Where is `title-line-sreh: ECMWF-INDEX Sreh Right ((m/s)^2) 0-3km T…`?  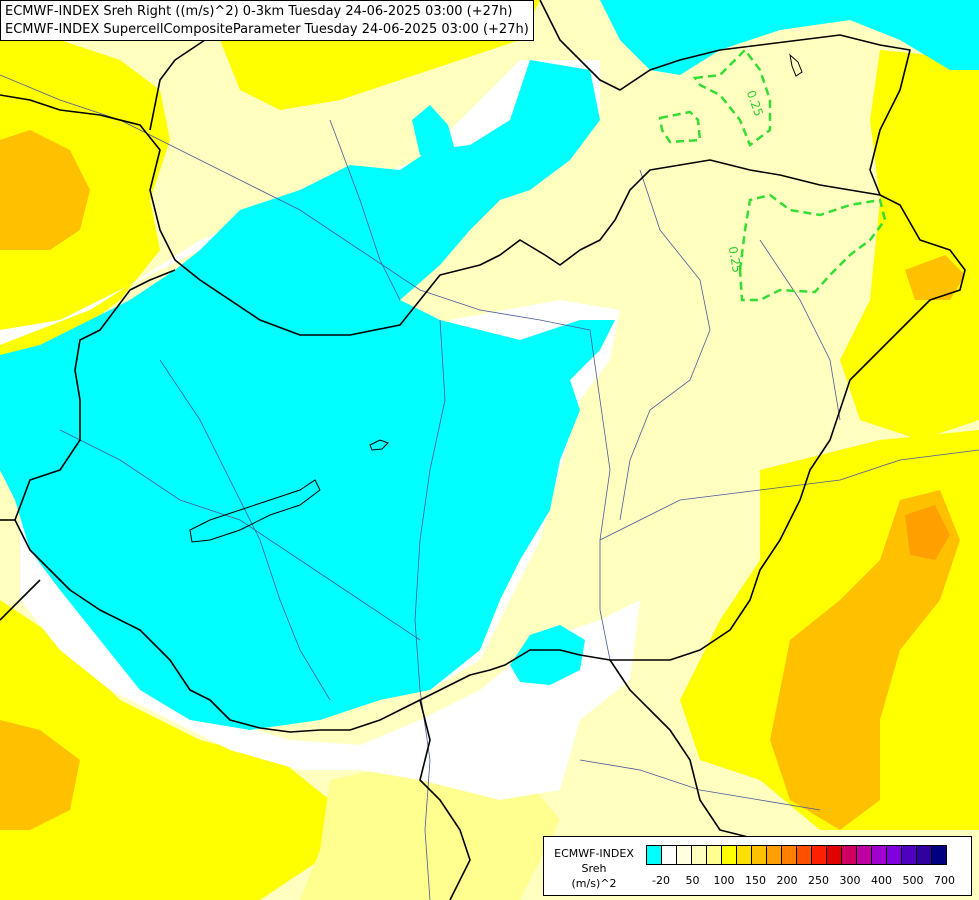 title-line-sreh: ECMWF-INDEX Sreh Right ((m/s)^2) 0-3km T… is located at coordinates (259, 11).